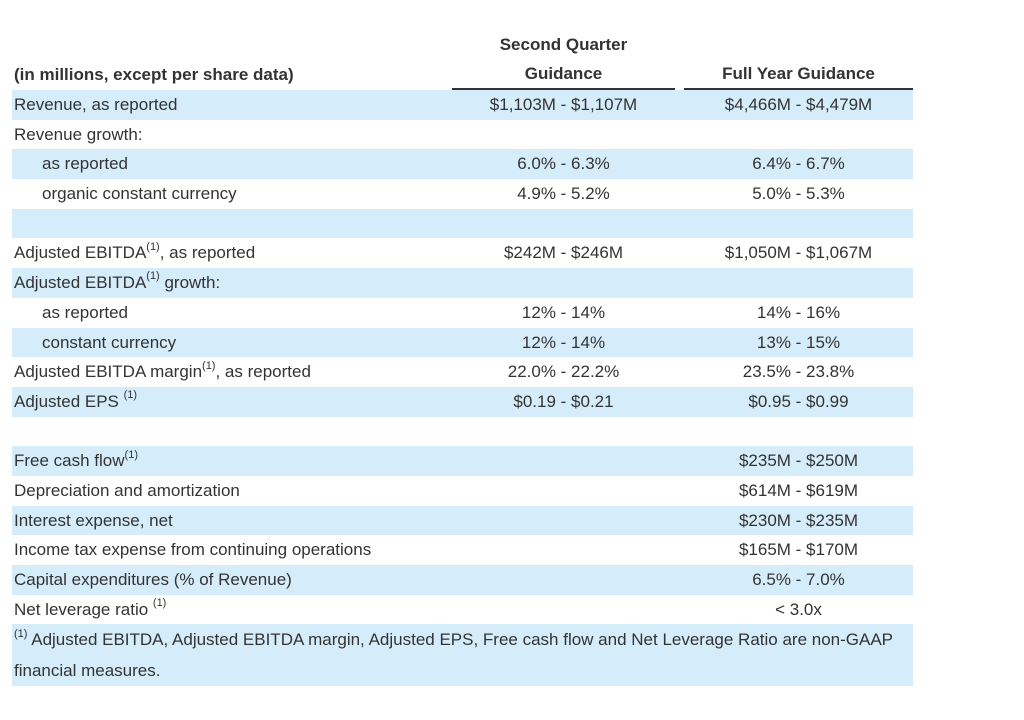 This screenshot has height=720, width=1024. I want to click on row-label: Revenue growth:, so click(78, 134).